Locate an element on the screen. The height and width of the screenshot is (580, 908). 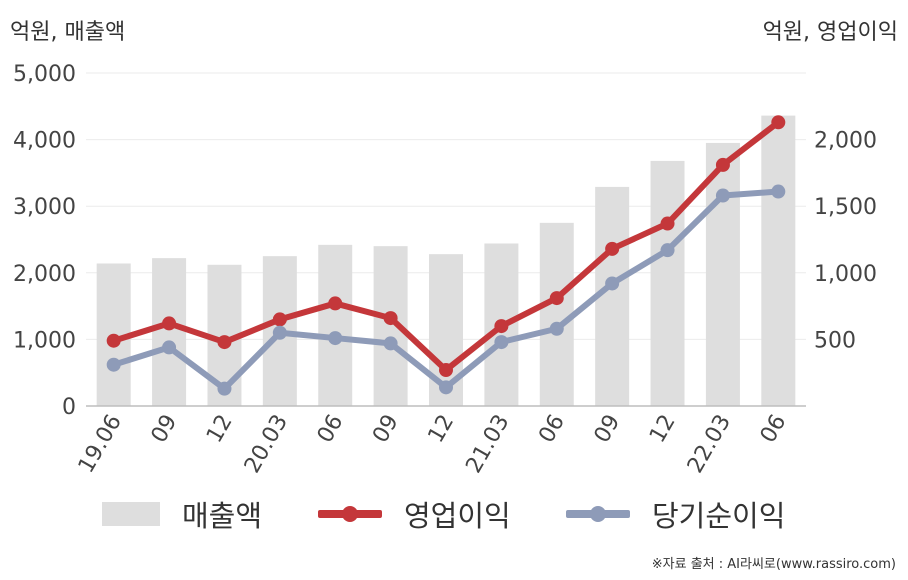
legend-label-sales: 매출액 is located at coordinates (222, 516).